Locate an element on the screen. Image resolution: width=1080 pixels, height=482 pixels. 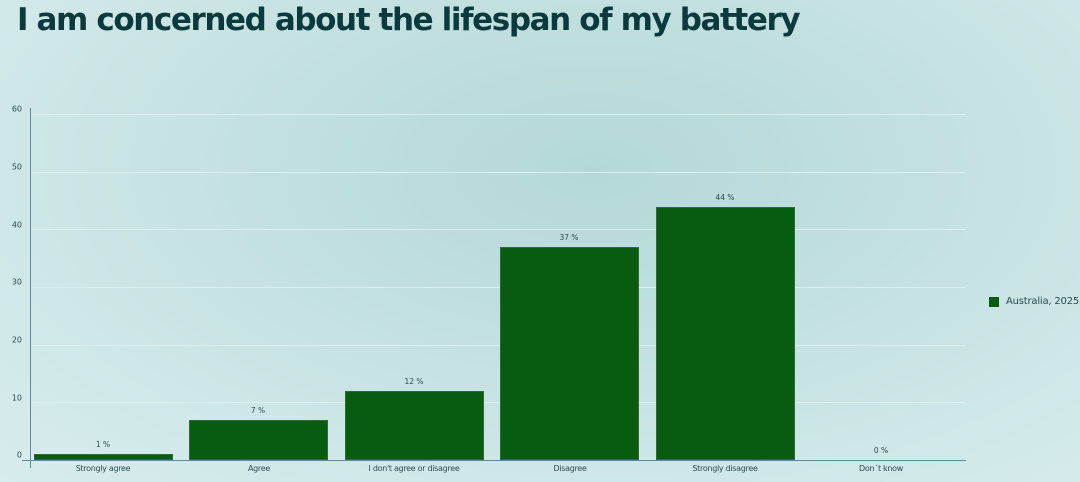
x-label-disagree: Disagree is located at coordinates (570, 468).